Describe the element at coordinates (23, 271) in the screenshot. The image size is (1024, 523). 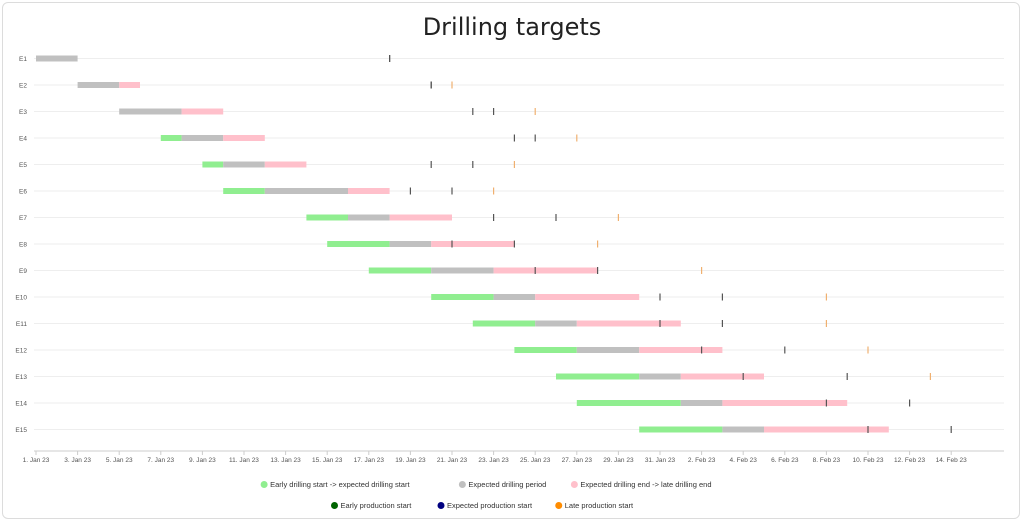
I see `row-label: E9` at that location.